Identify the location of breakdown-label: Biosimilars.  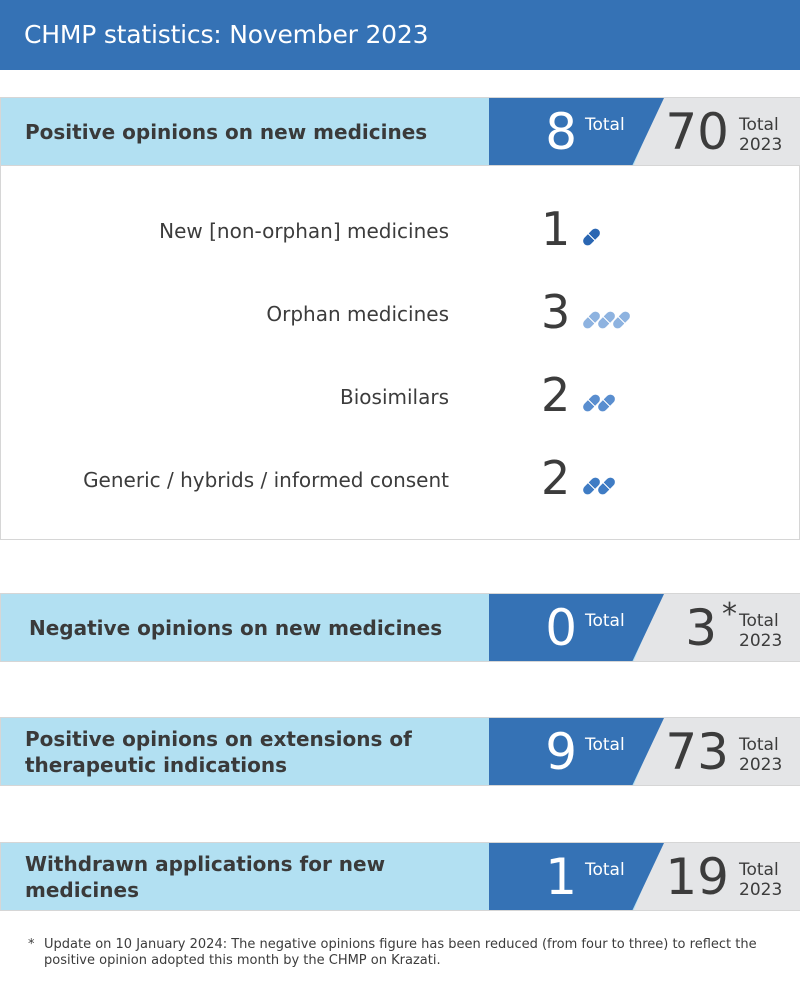
(394, 397).